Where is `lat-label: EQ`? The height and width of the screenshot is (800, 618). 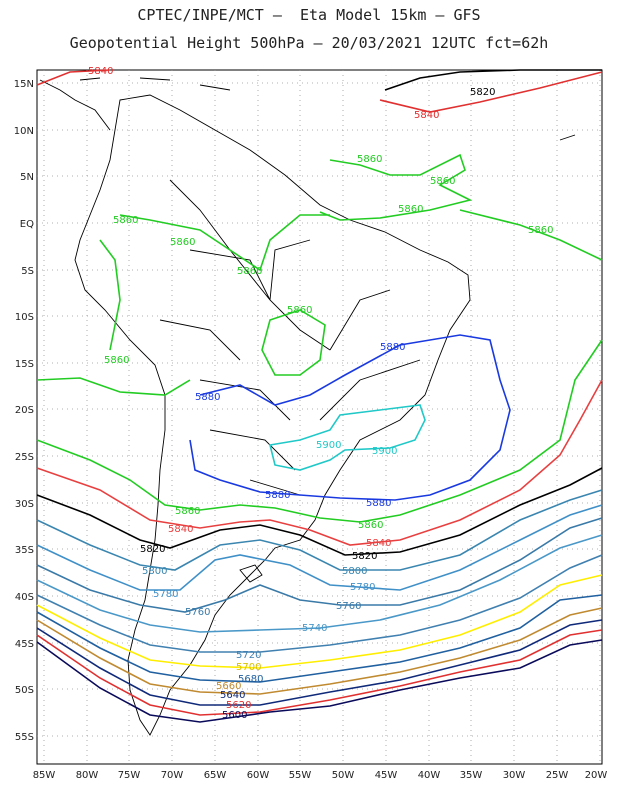 lat-label: EQ is located at coordinates (27, 224).